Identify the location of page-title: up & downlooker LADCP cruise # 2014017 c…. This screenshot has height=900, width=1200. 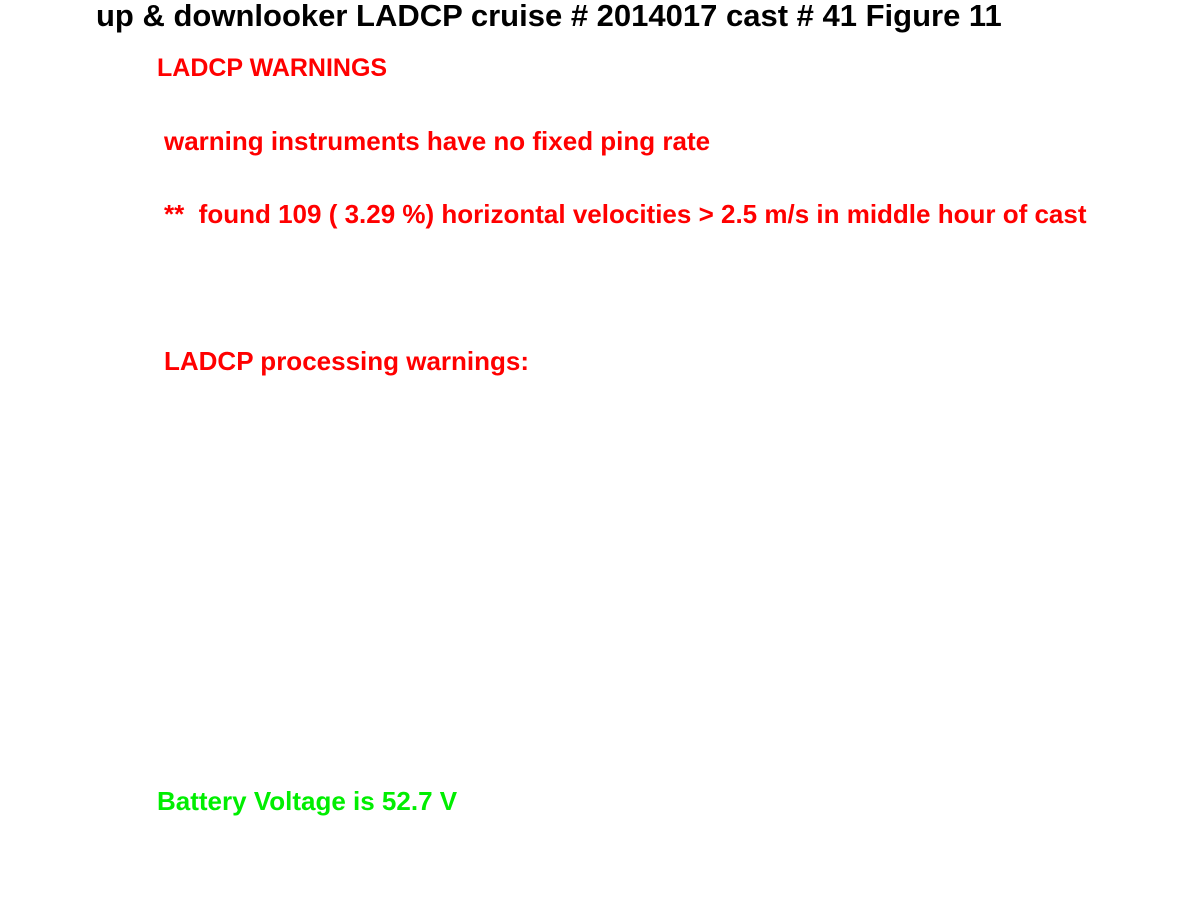
(549, 16).